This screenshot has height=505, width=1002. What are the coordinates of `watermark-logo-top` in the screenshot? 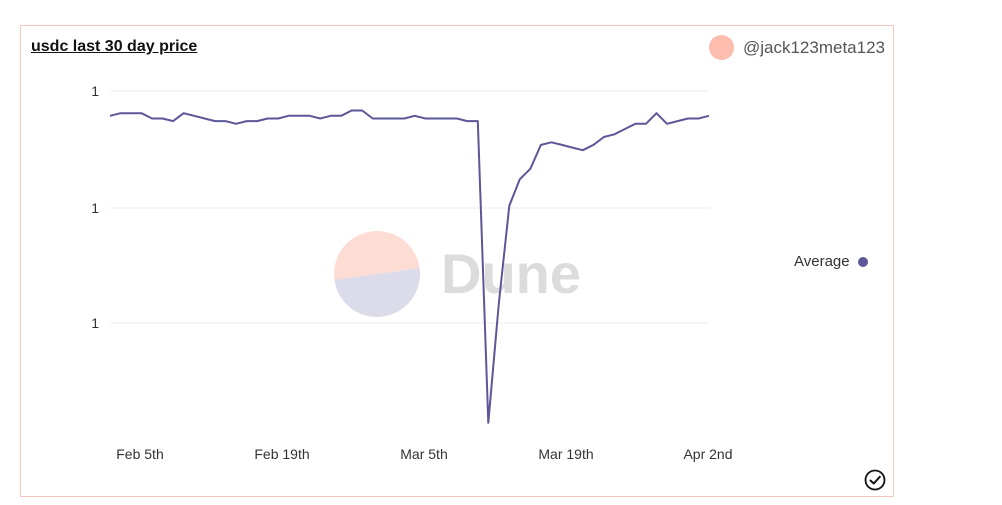 It's located at (377, 255).